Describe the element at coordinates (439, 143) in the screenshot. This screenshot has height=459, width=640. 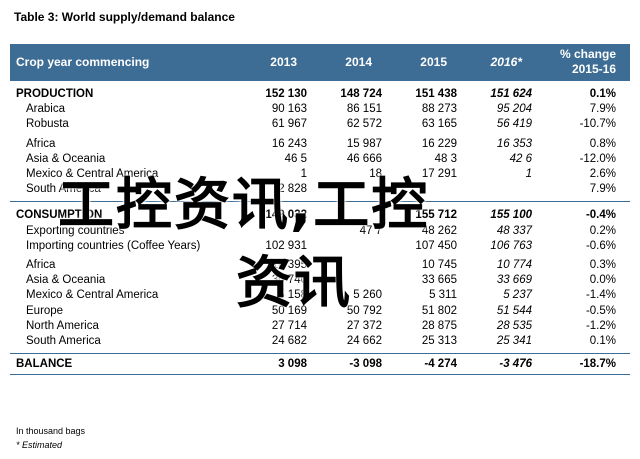
I see `value-2015: 16 229` at that location.